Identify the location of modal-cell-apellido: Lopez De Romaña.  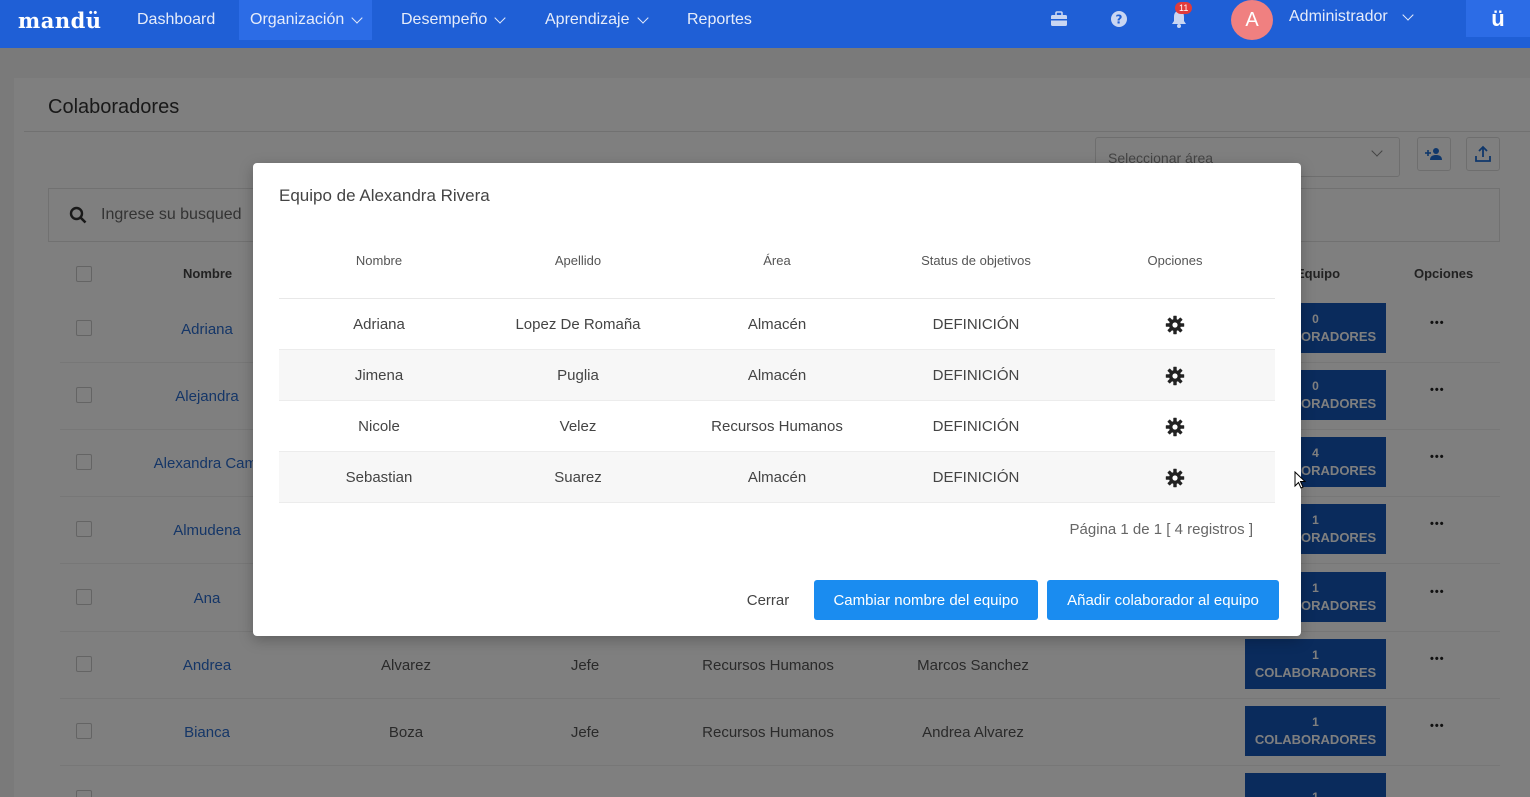
(578, 324).